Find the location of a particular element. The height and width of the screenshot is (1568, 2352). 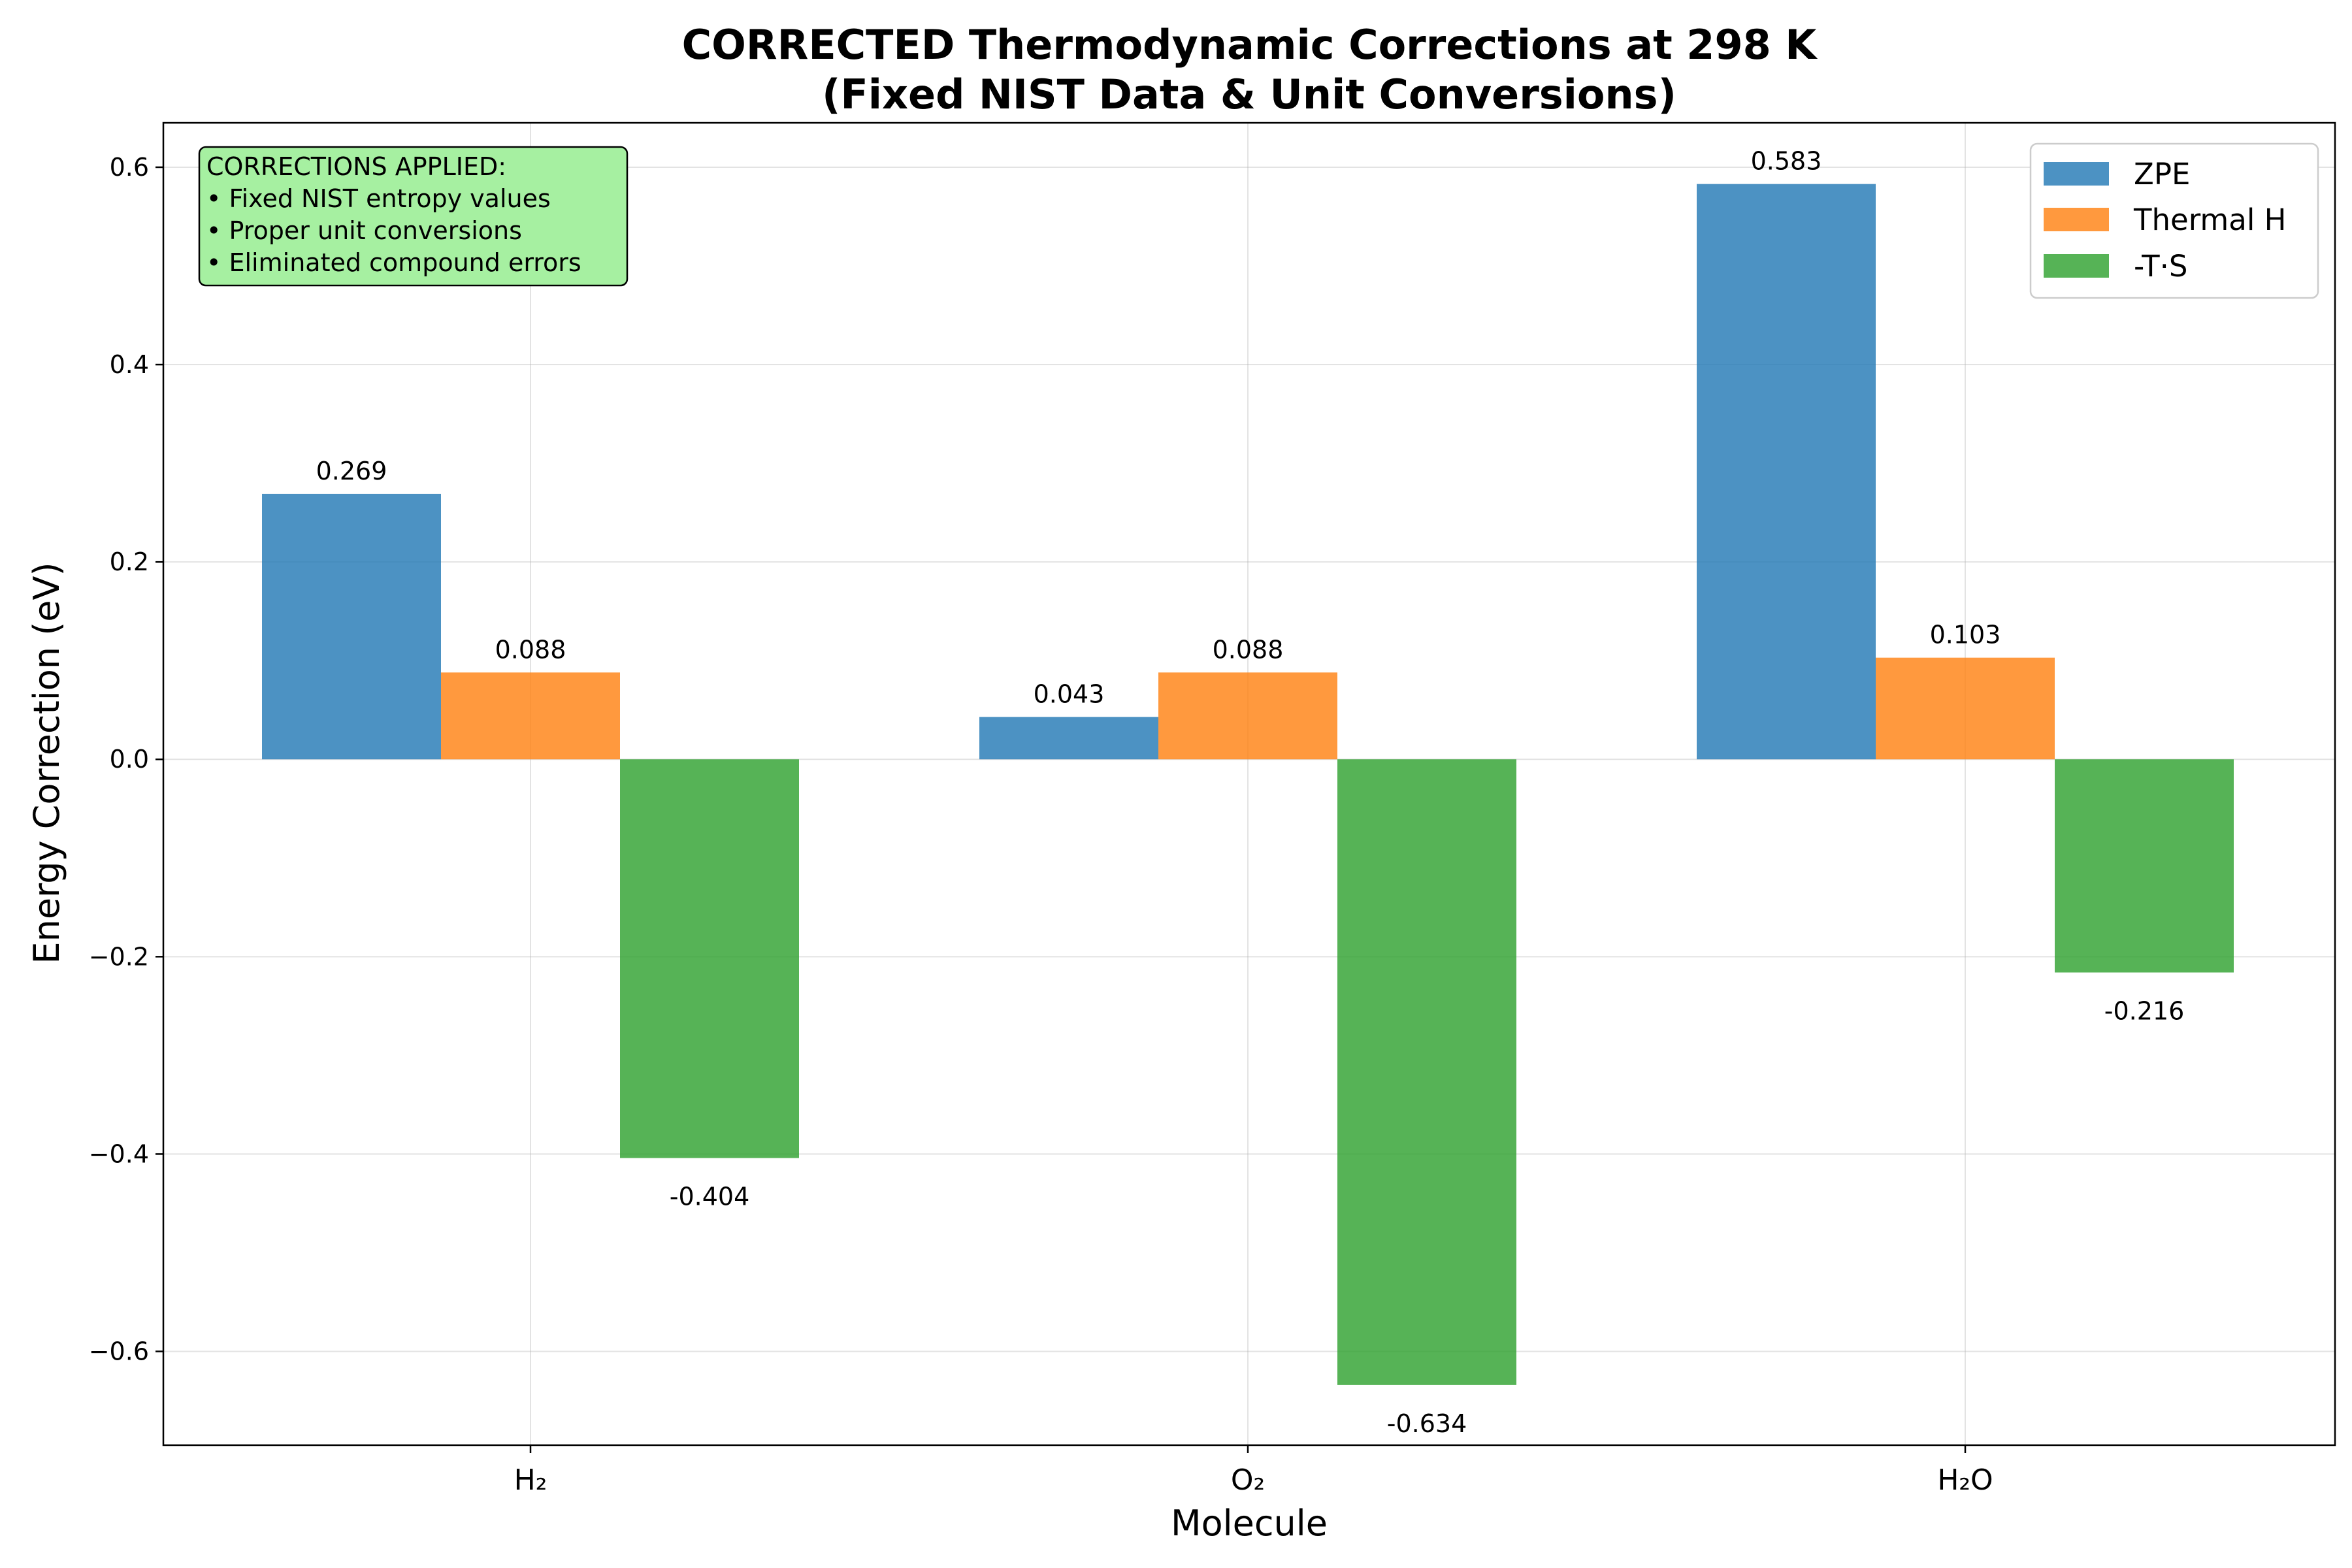

bar-value-label: -0.404 is located at coordinates (710, 1196).